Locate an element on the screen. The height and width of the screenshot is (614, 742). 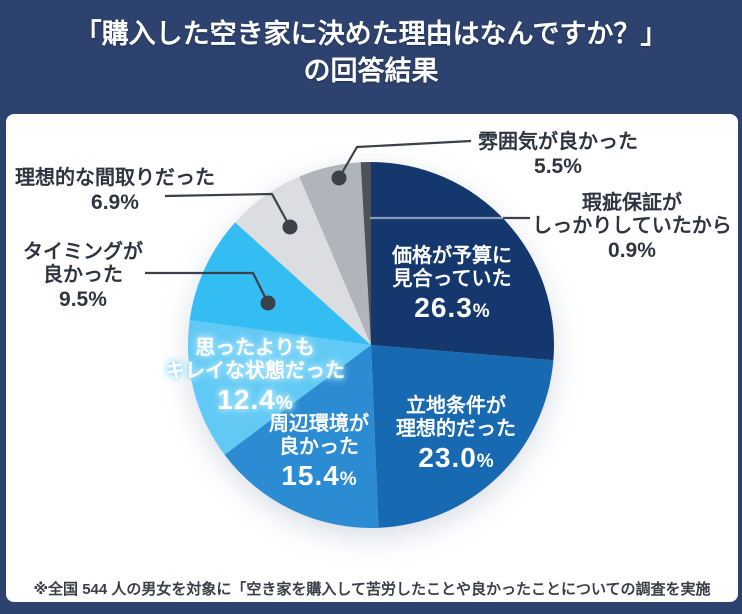
label-text: しっかりしていたから is located at coordinates (632, 226).